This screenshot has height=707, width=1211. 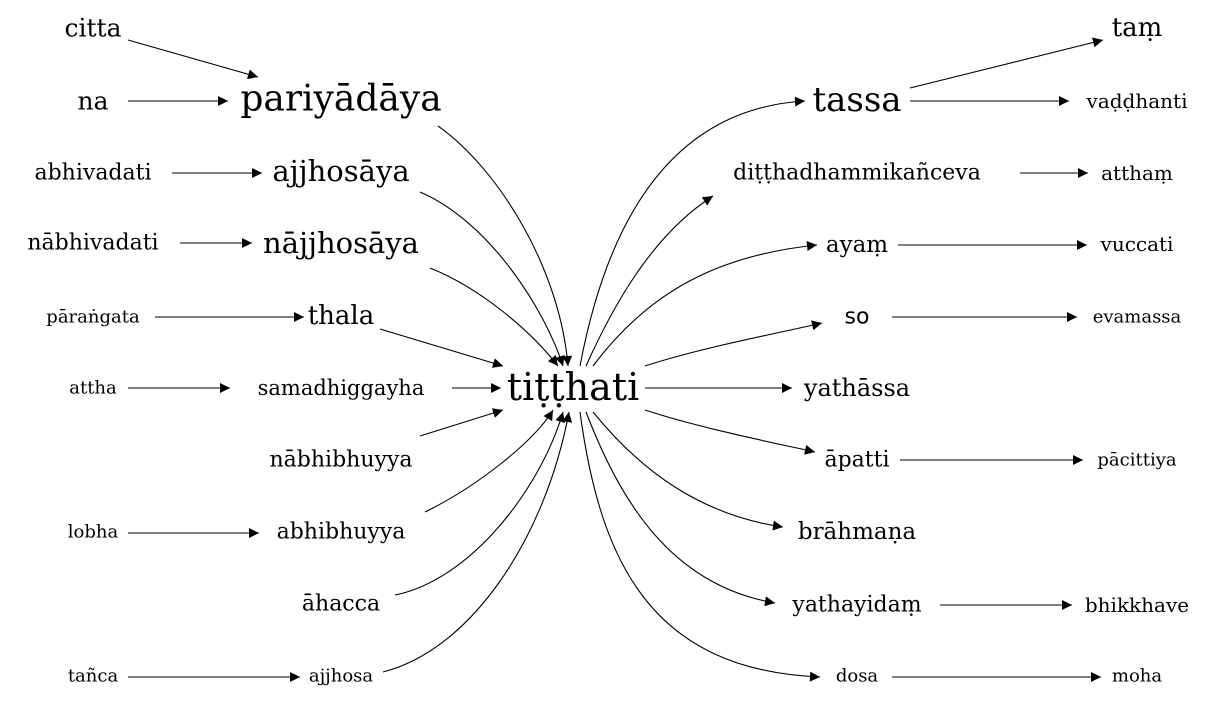 What do you see at coordinates (340, 171) in the screenshot?
I see `node-ajjhosaya: ajjhosāya` at bounding box center [340, 171].